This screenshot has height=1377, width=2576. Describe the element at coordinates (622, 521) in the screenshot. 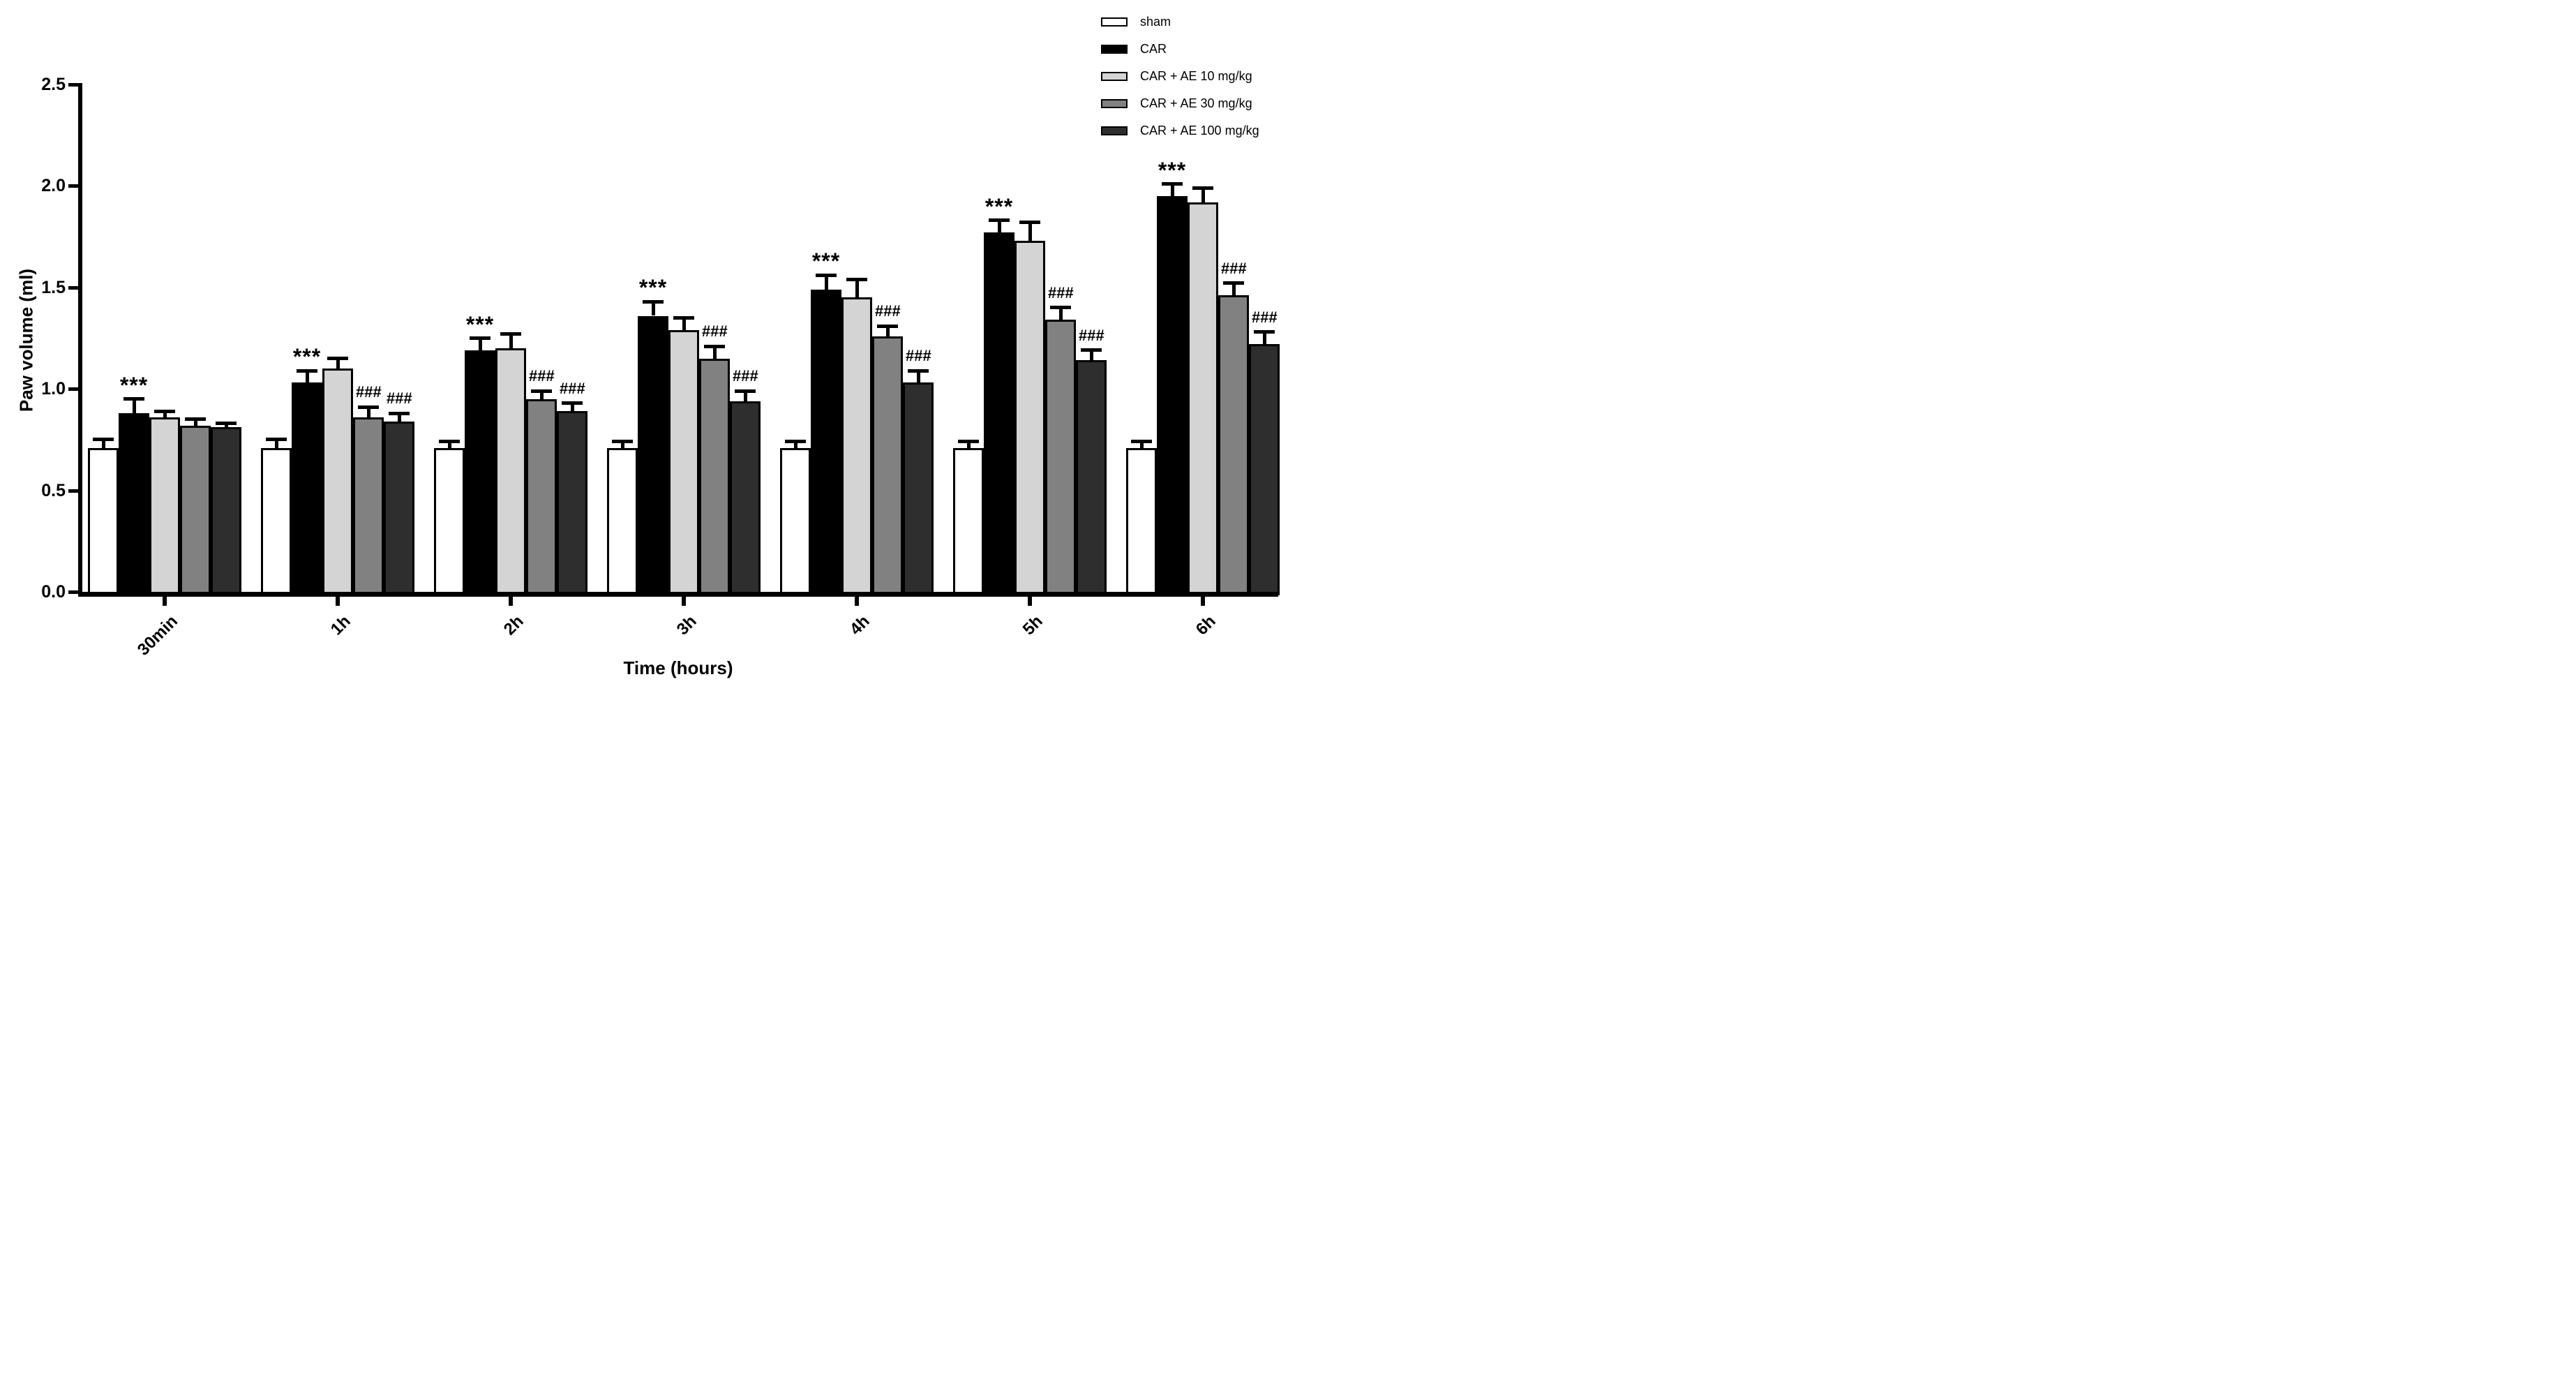

I see `bar-sham-3h` at that location.